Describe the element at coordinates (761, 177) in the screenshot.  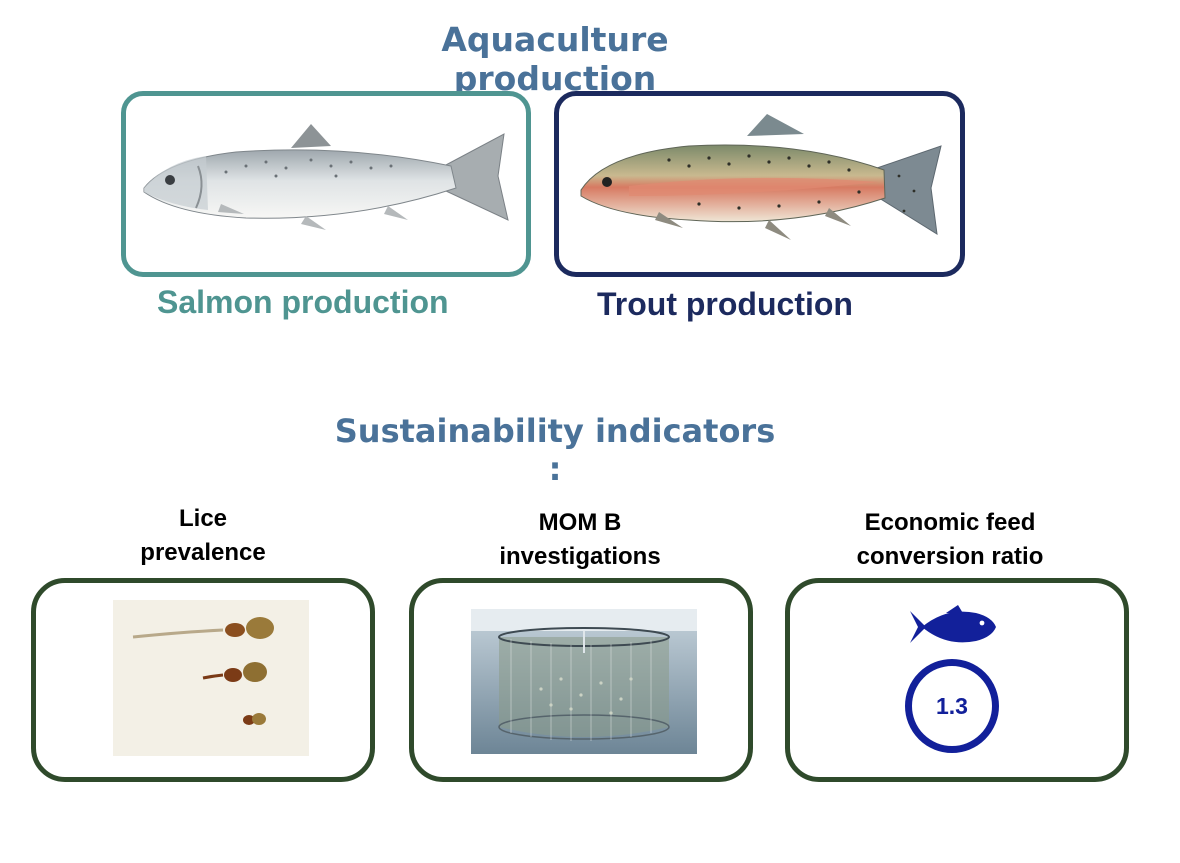
I see `trout-illustration` at that location.